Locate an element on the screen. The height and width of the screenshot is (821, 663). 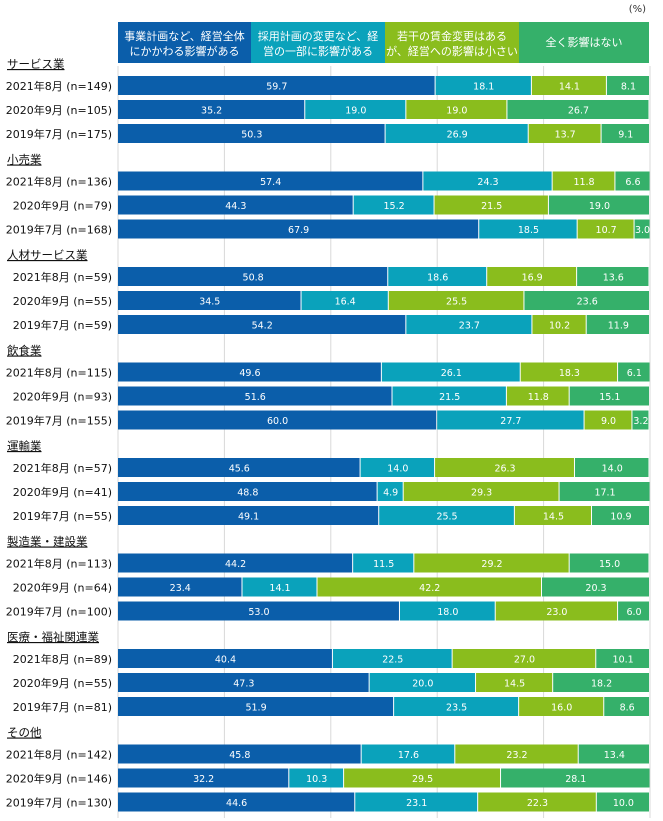
data-label: 18.0 is located at coordinates (447, 612).